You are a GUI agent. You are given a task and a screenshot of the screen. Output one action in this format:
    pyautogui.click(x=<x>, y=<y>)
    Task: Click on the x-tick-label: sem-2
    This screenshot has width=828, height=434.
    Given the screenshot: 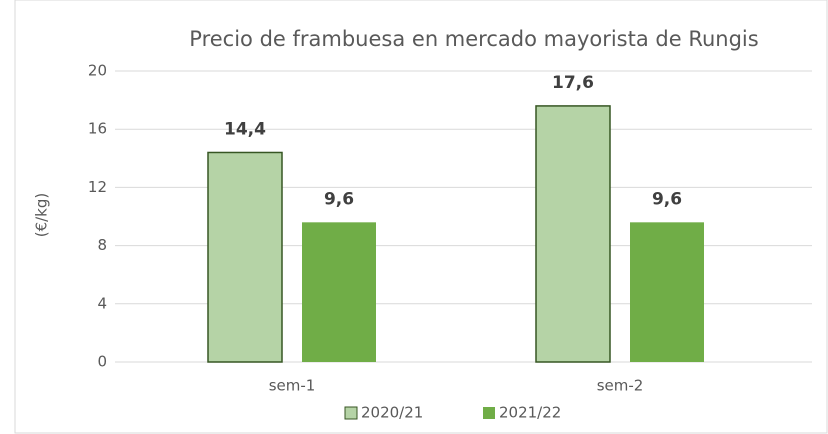 What is the action you would take?
    pyautogui.click(x=620, y=386)
    